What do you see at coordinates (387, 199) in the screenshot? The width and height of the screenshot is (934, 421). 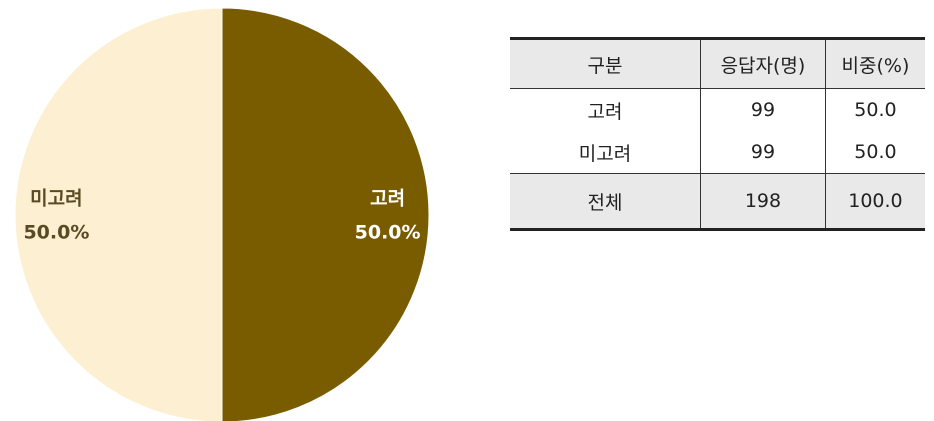 I see `slice-label: 고려` at bounding box center [387, 199].